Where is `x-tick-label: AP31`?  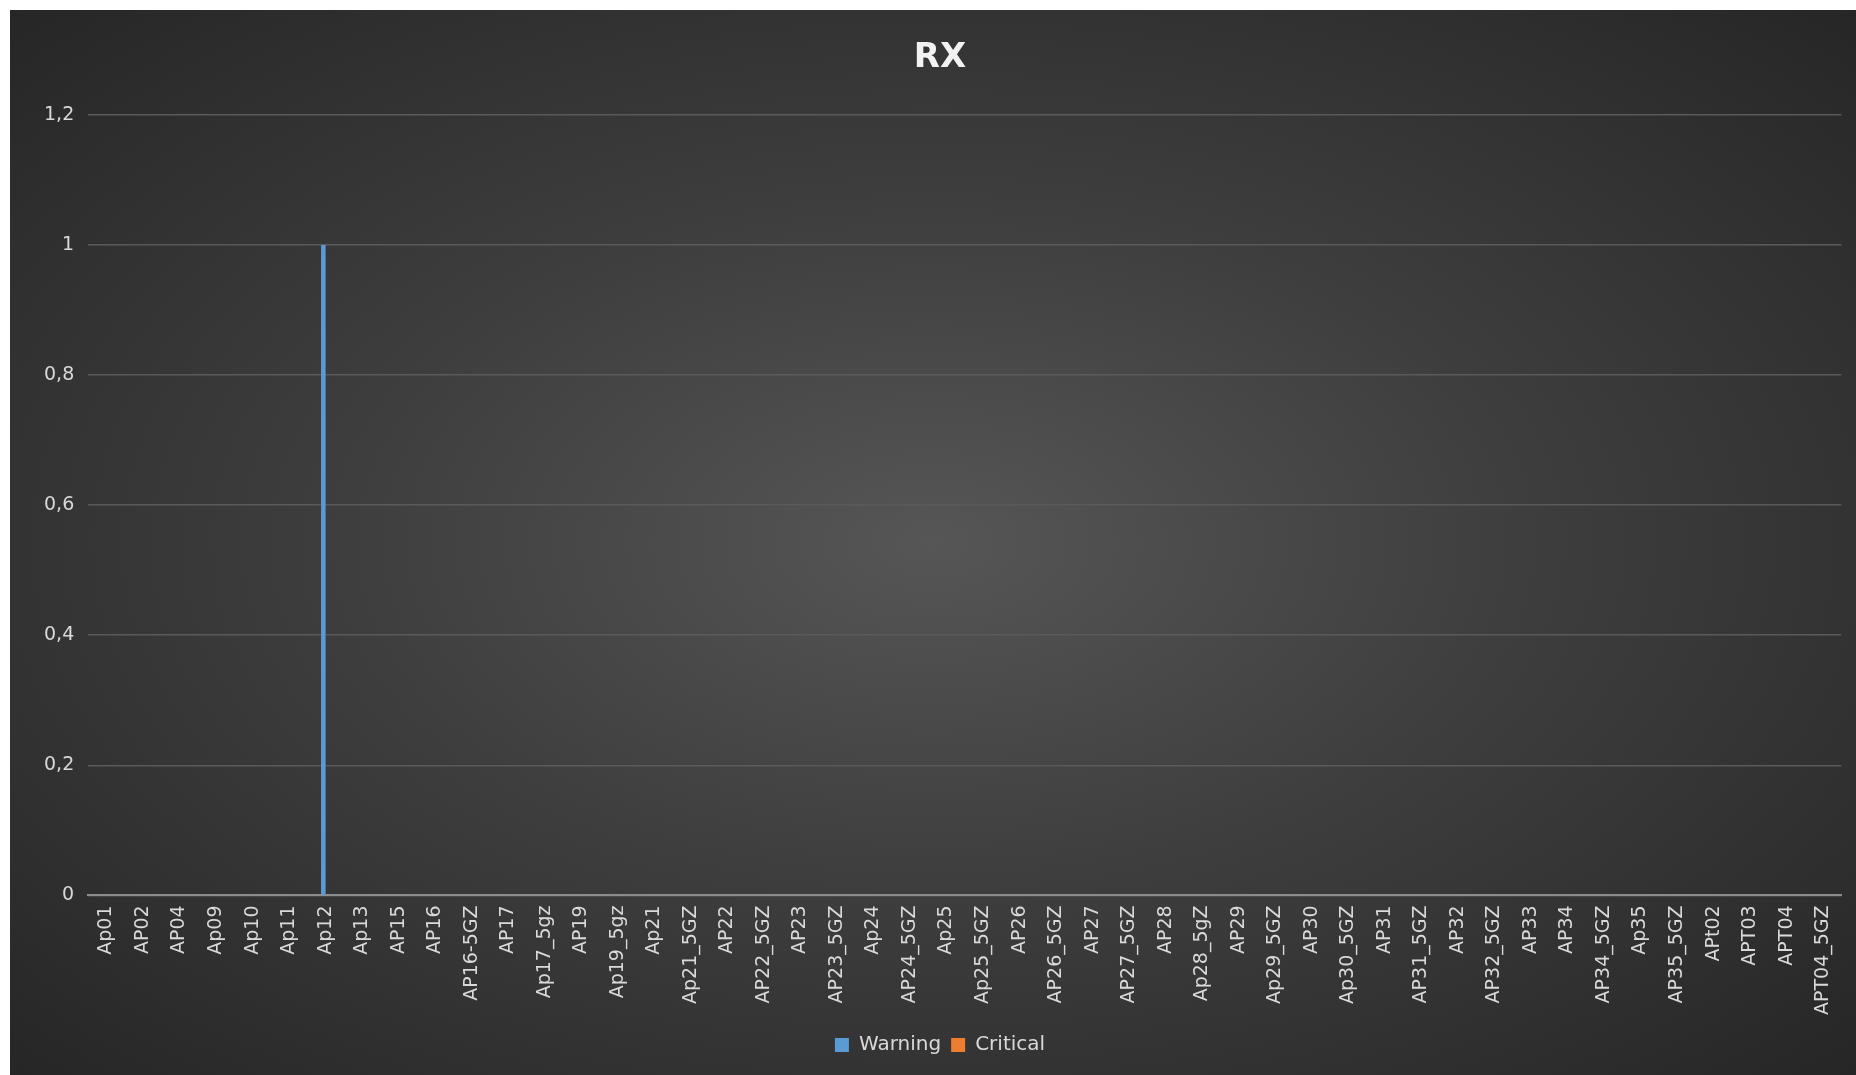 x-tick-label: AP31 is located at coordinates (1382, 930).